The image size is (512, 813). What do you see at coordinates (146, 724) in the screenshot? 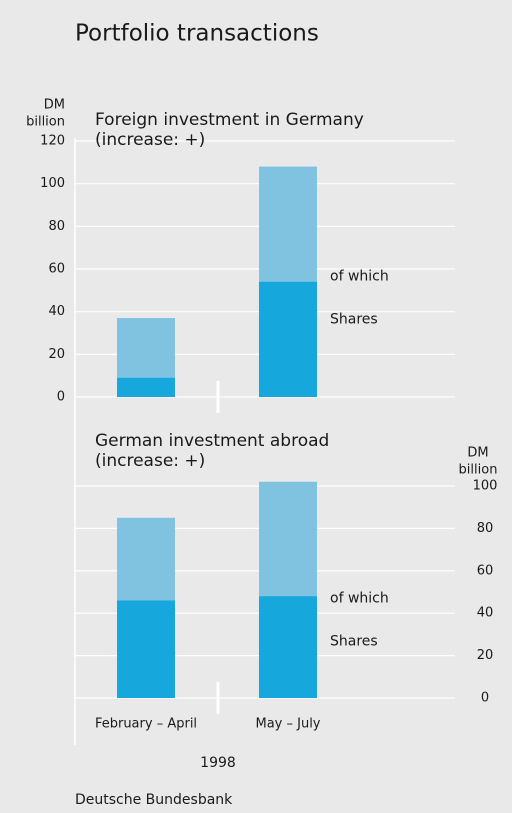
I see `x-tick-label: February – April` at bounding box center [146, 724].